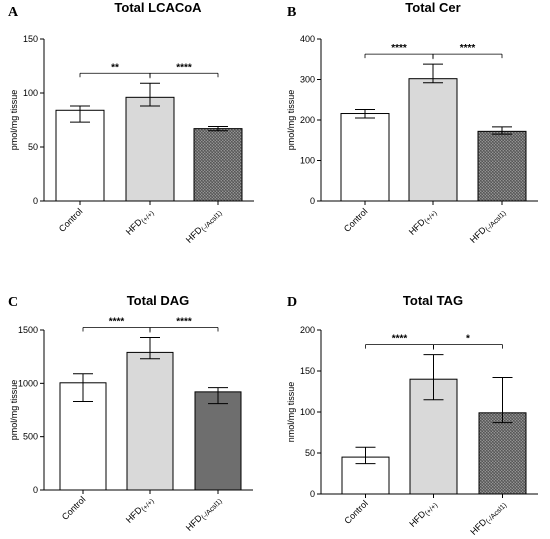 This screenshot has height=539, width=550. I want to click on panel-letter: C, so click(13, 302).